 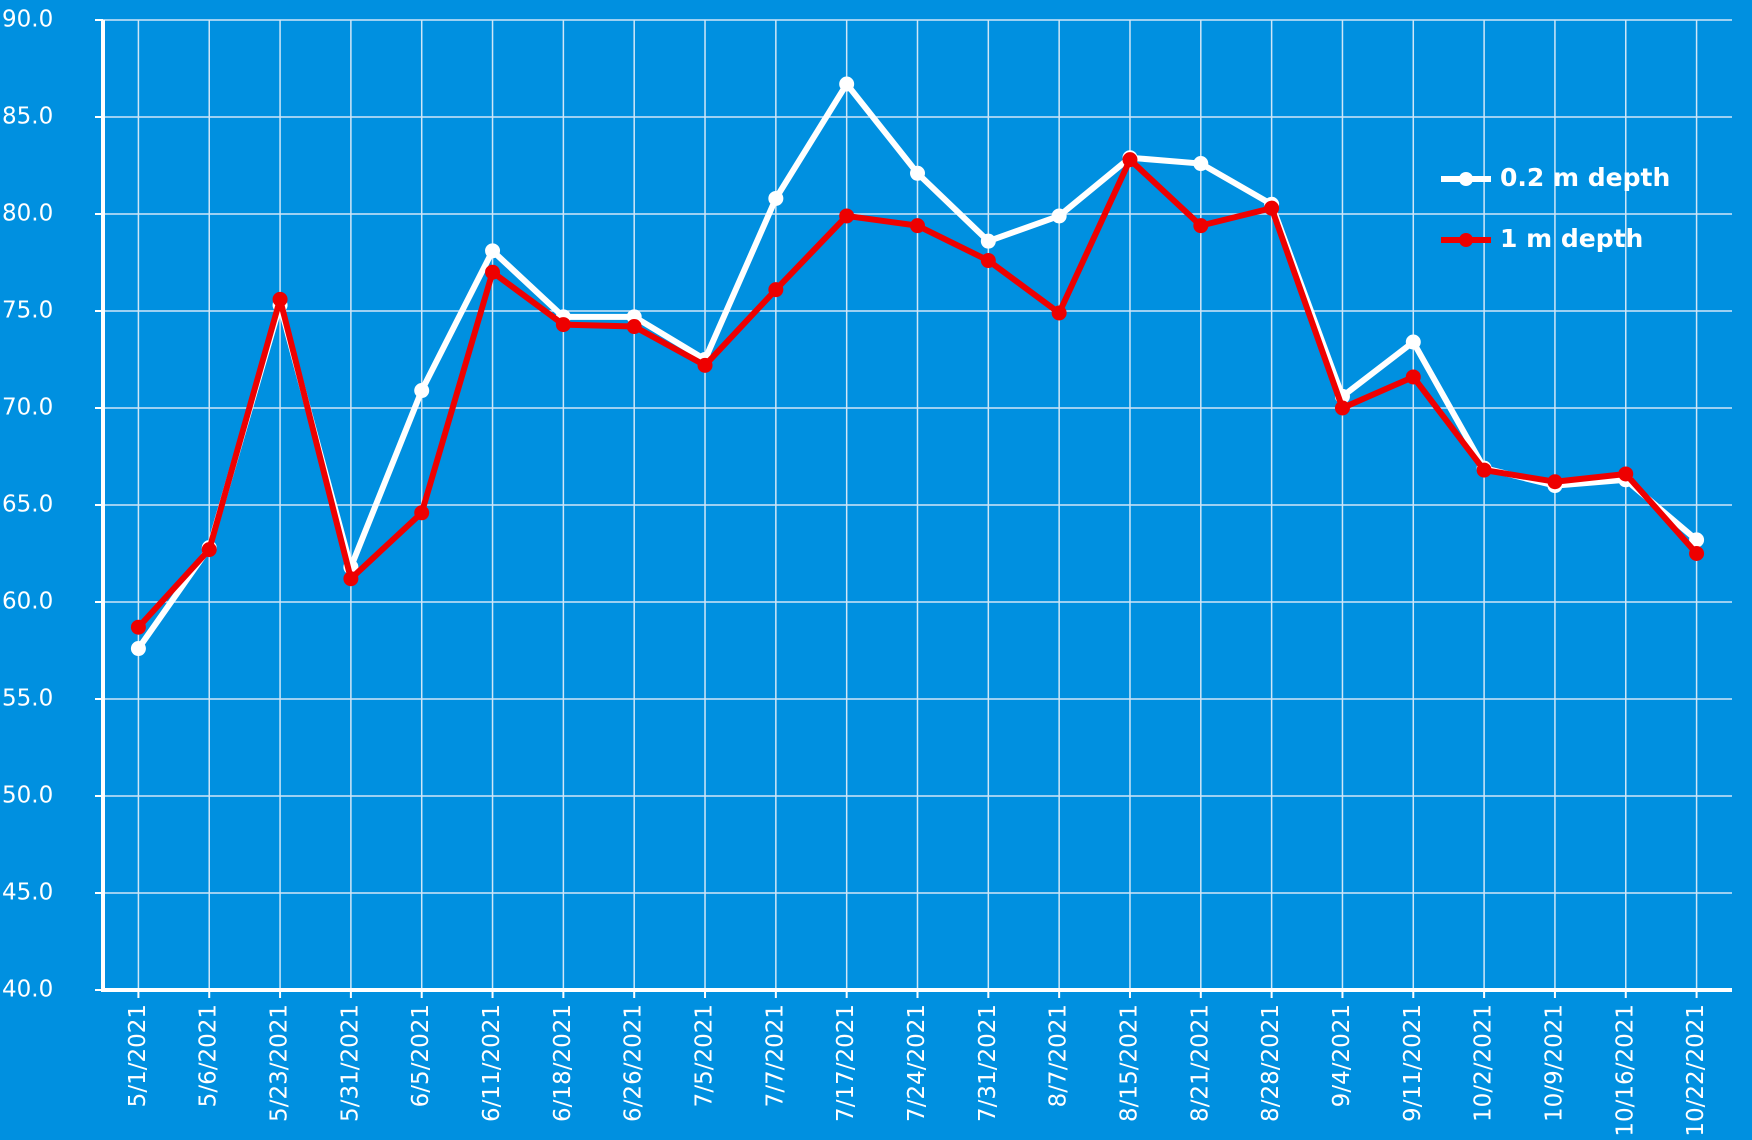 What do you see at coordinates (1696, 1070) in the screenshot?
I see `x-tick-label: 10/22/2021` at bounding box center [1696, 1070].